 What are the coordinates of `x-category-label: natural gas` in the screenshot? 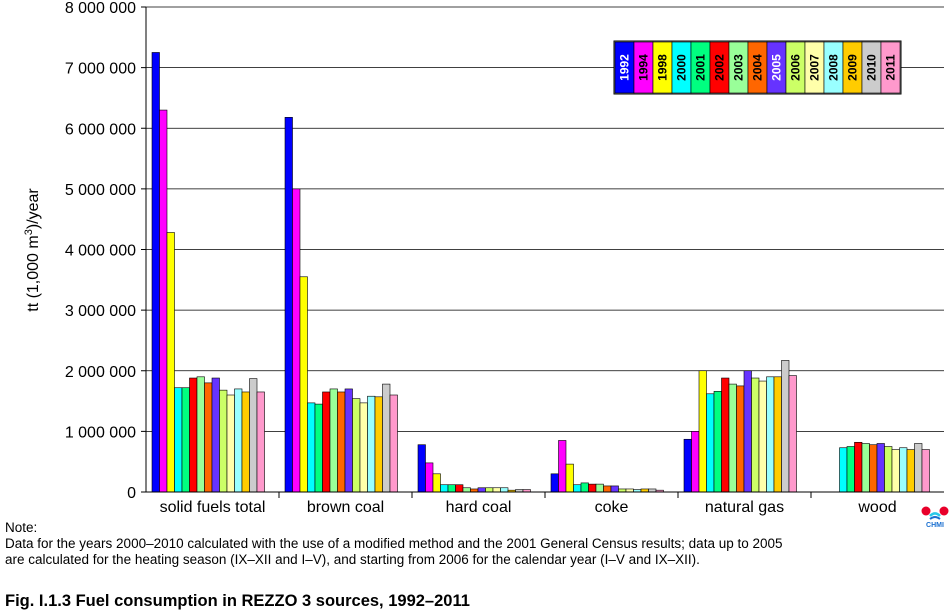 It's located at (744, 507).